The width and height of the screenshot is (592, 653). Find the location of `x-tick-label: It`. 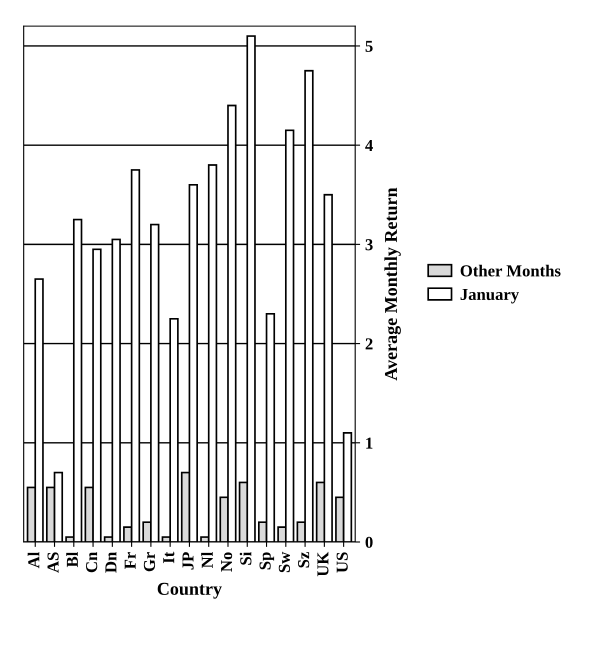

x-tick-label: It is located at coordinates (168, 558).